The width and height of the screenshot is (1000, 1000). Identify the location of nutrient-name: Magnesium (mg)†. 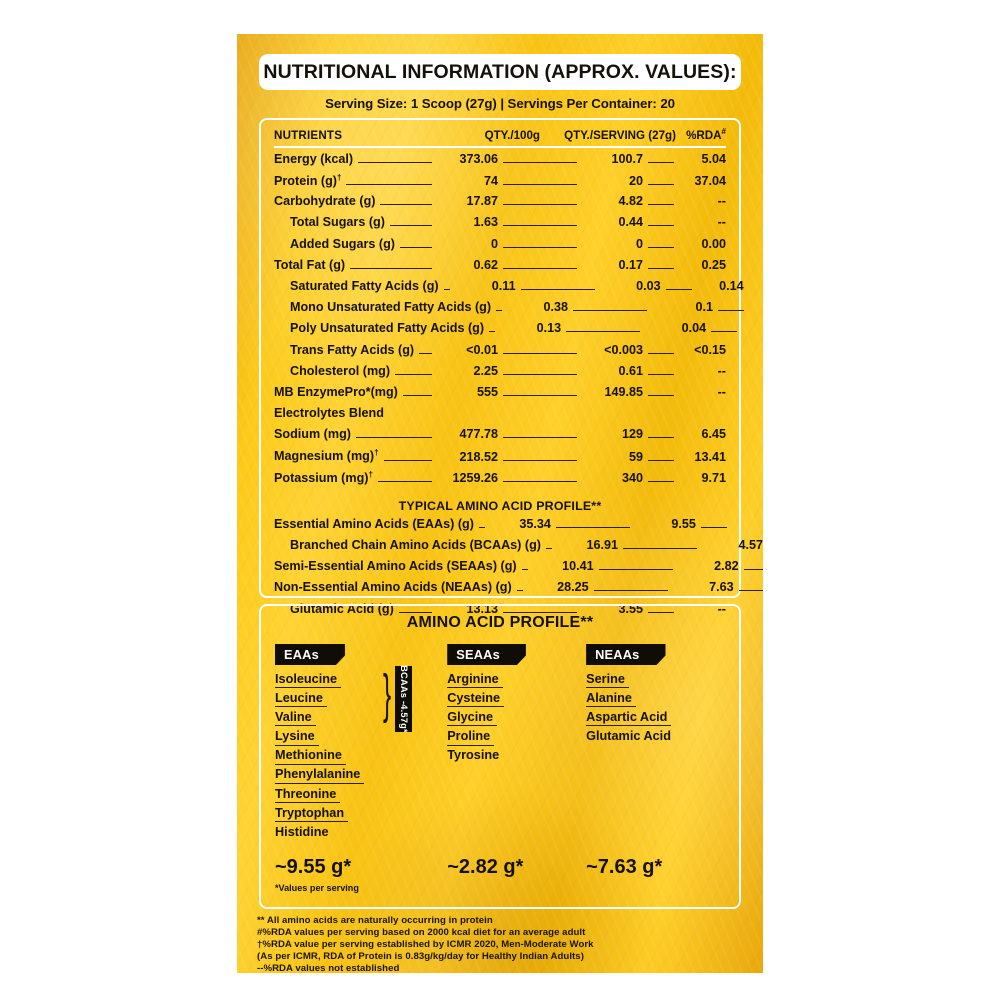
(326, 456).